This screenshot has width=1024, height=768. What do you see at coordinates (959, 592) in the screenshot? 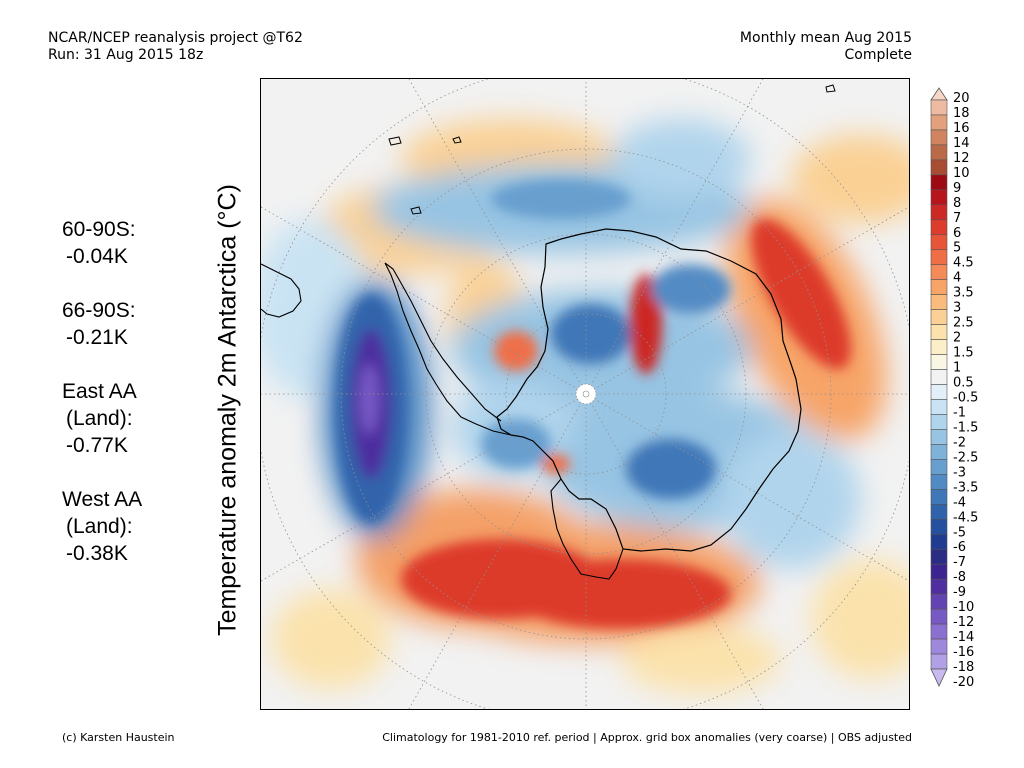
I see `colorbar-tick-label: -9` at bounding box center [959, 592].